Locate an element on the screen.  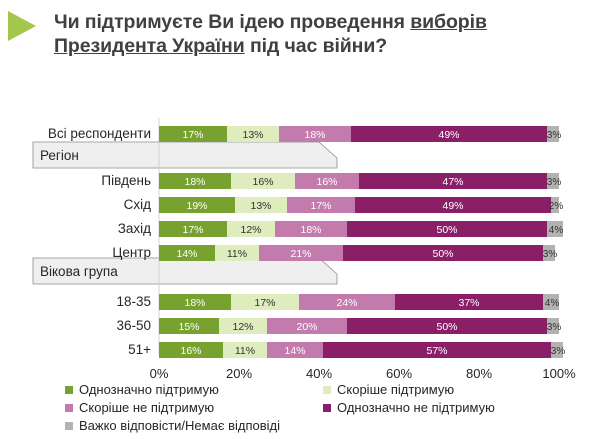
data-label-2-series-1: 18% is located at coordinates (194, 182).